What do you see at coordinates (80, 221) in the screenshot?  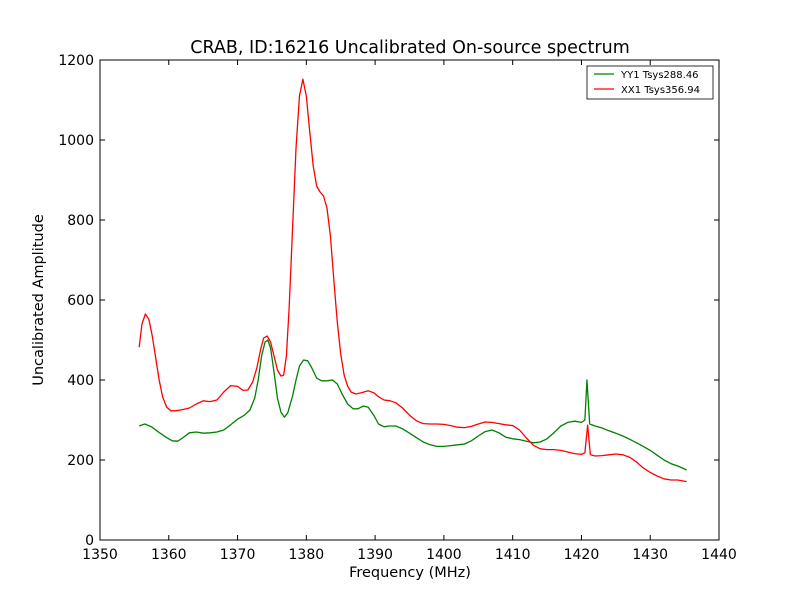 I see `y-tick-label: 800` at bounding box center [80, 221].